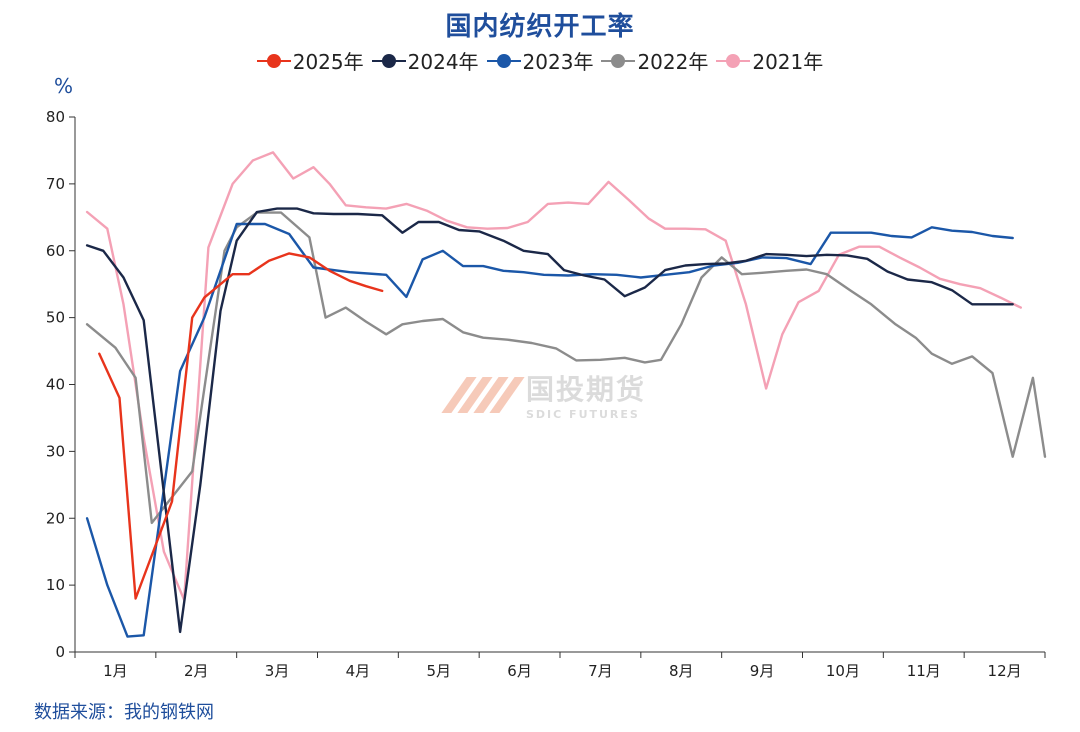  I want to click on y-tick-label: 70, so click(55, 184).